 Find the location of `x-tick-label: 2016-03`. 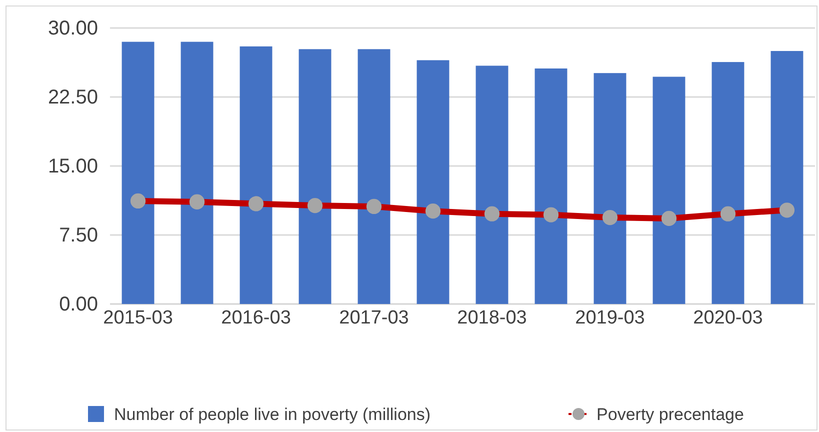

x-tick-label: 2016-03 is located at coordinates (256, 317).